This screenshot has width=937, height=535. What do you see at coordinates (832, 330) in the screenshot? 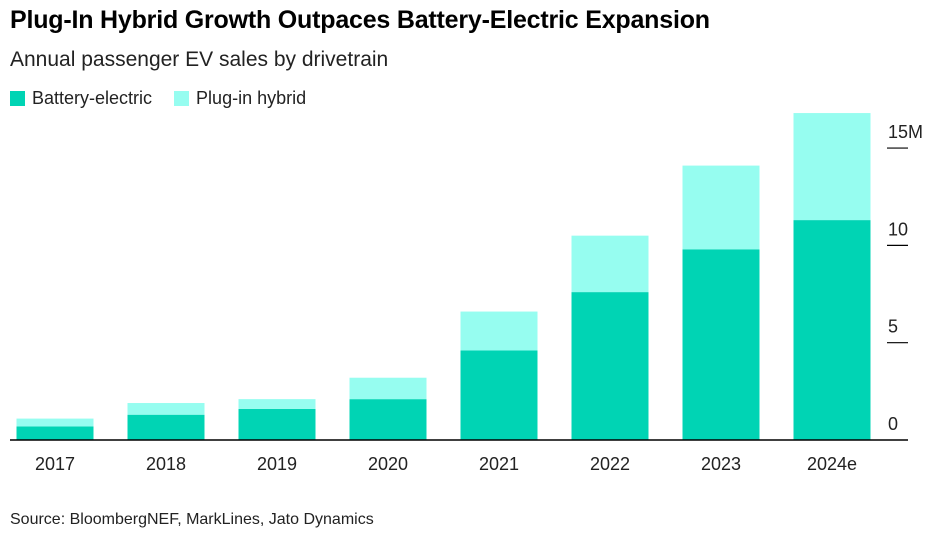
I see `bar-battery-electric-2024e` at bounding box center [832, 330].